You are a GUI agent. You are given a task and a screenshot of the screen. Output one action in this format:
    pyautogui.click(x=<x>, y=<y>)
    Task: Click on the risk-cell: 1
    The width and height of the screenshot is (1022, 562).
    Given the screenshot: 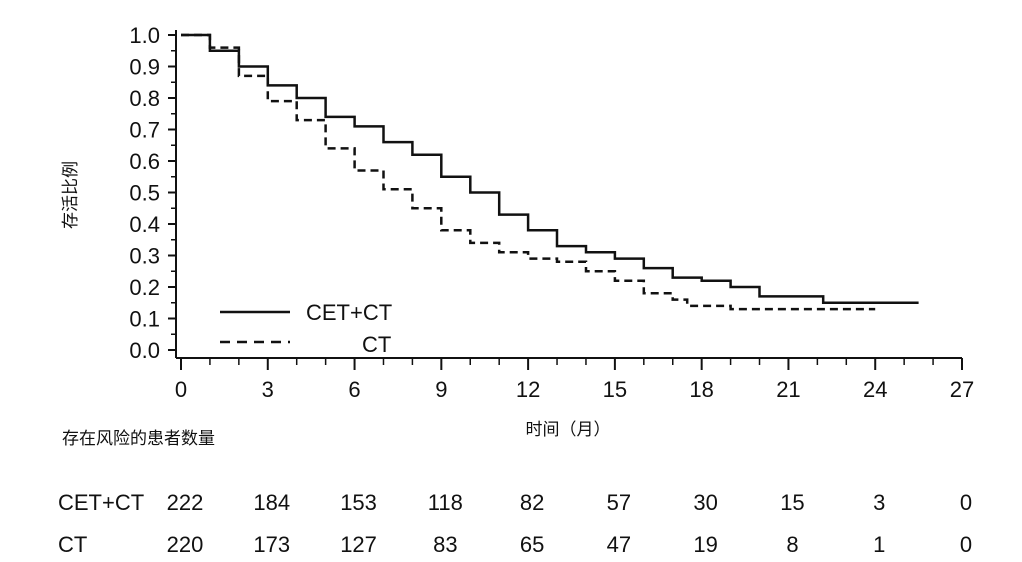 What is the action you would take?
    pyautogui.click(x=879, y=544)
    